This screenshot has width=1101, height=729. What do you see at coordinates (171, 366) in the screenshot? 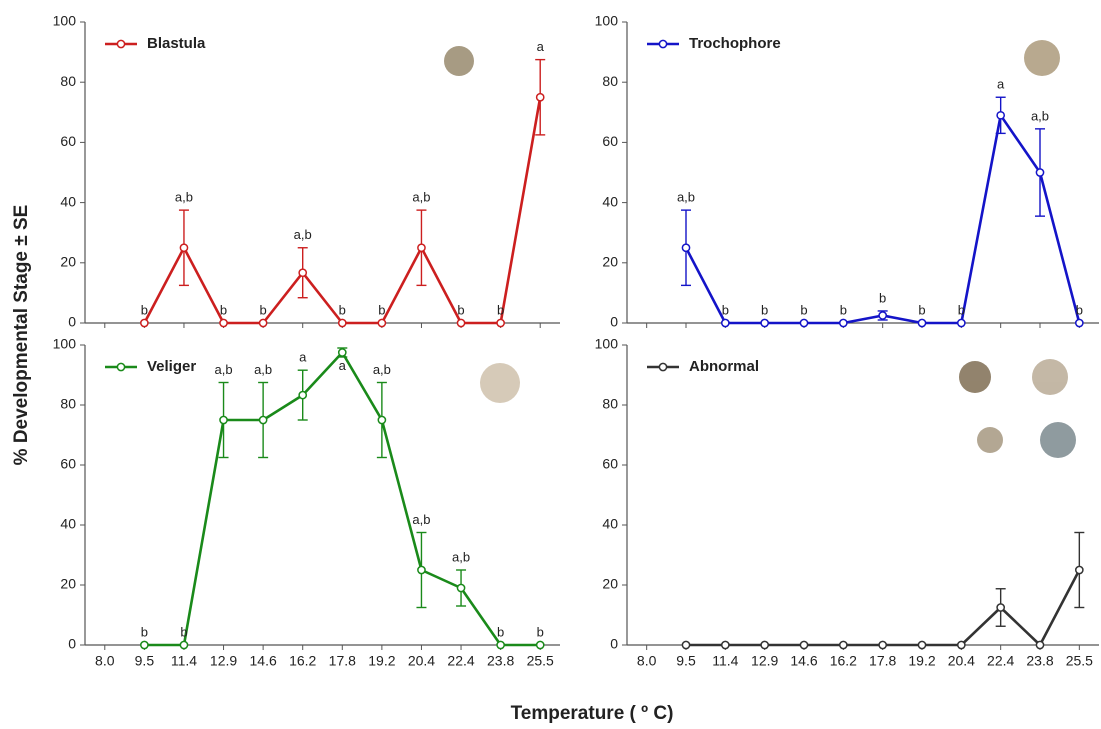
I see `legend-label: Veliger` at bounding box center [171, 366].